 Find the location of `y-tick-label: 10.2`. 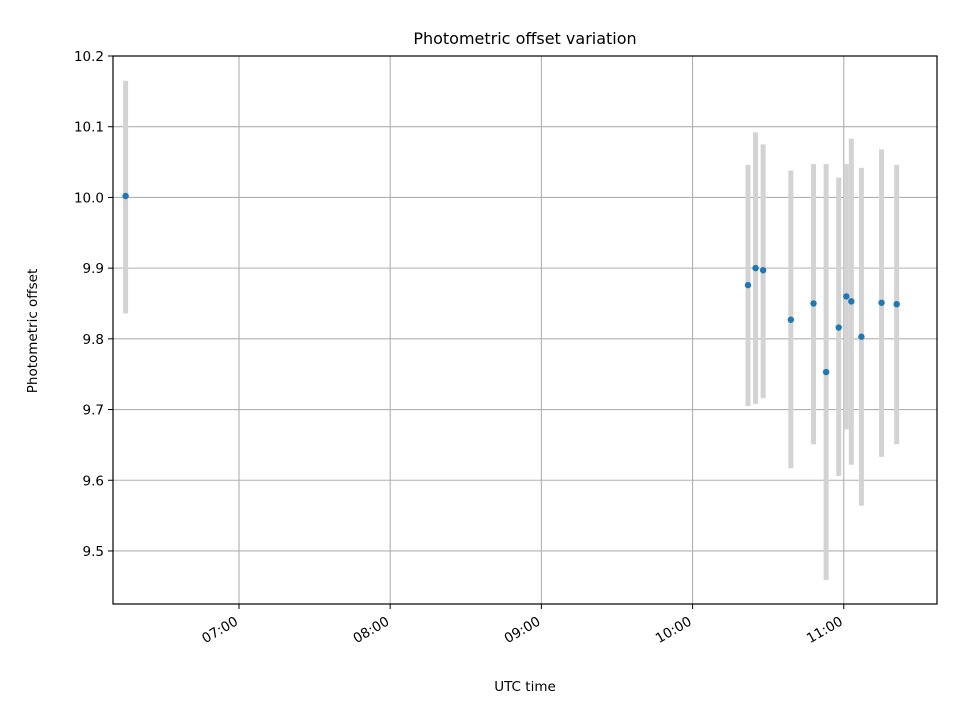

y-tick-label: 10.2 is located at coordinates (89, 57).